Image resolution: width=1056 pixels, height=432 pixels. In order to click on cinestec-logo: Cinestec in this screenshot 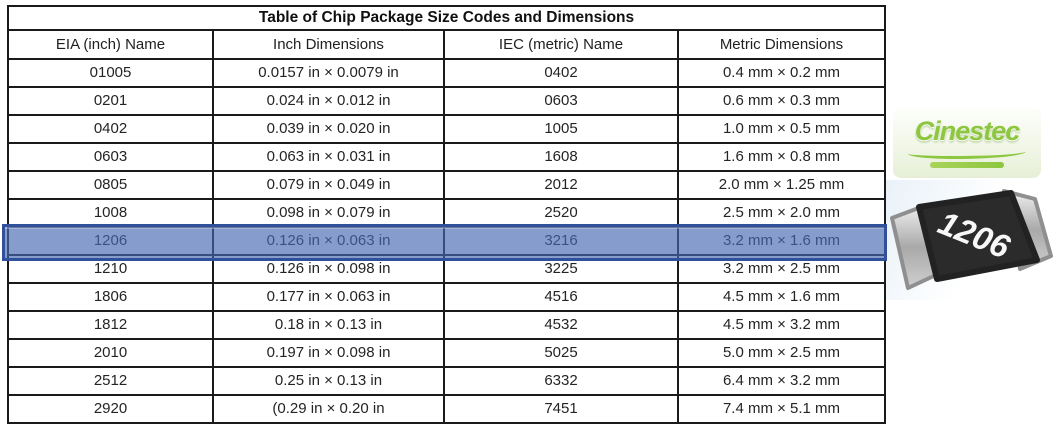, I will do `click(967, 143)`.